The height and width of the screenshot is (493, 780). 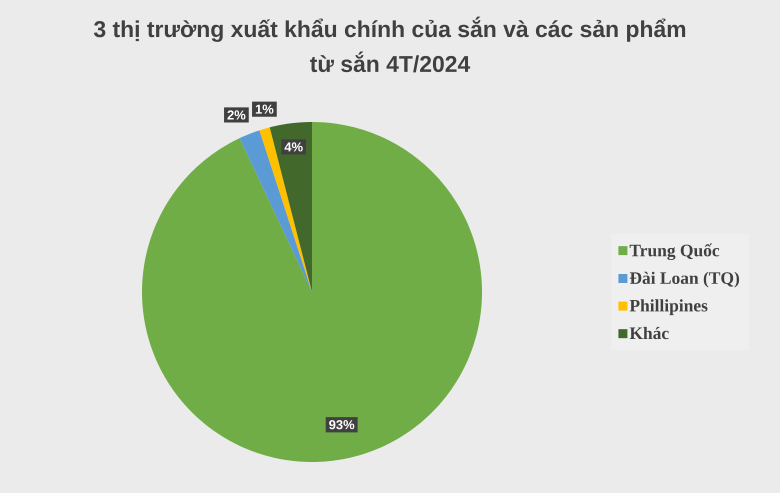 What do you see at coordinates (265, 109) in the screenshot?
I see `data-label: 1%` at bounding box center [265, 109].